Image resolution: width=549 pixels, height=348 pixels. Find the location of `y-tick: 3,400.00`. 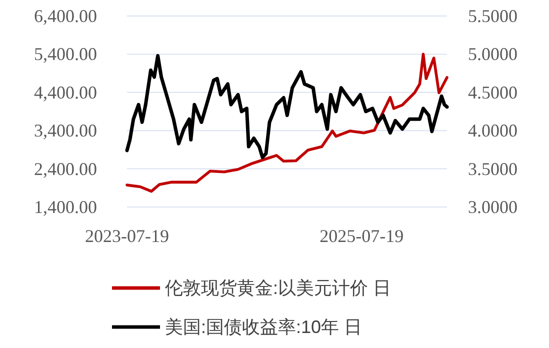

y-tick: 3,400.00 is located at coordinates (65, 130).